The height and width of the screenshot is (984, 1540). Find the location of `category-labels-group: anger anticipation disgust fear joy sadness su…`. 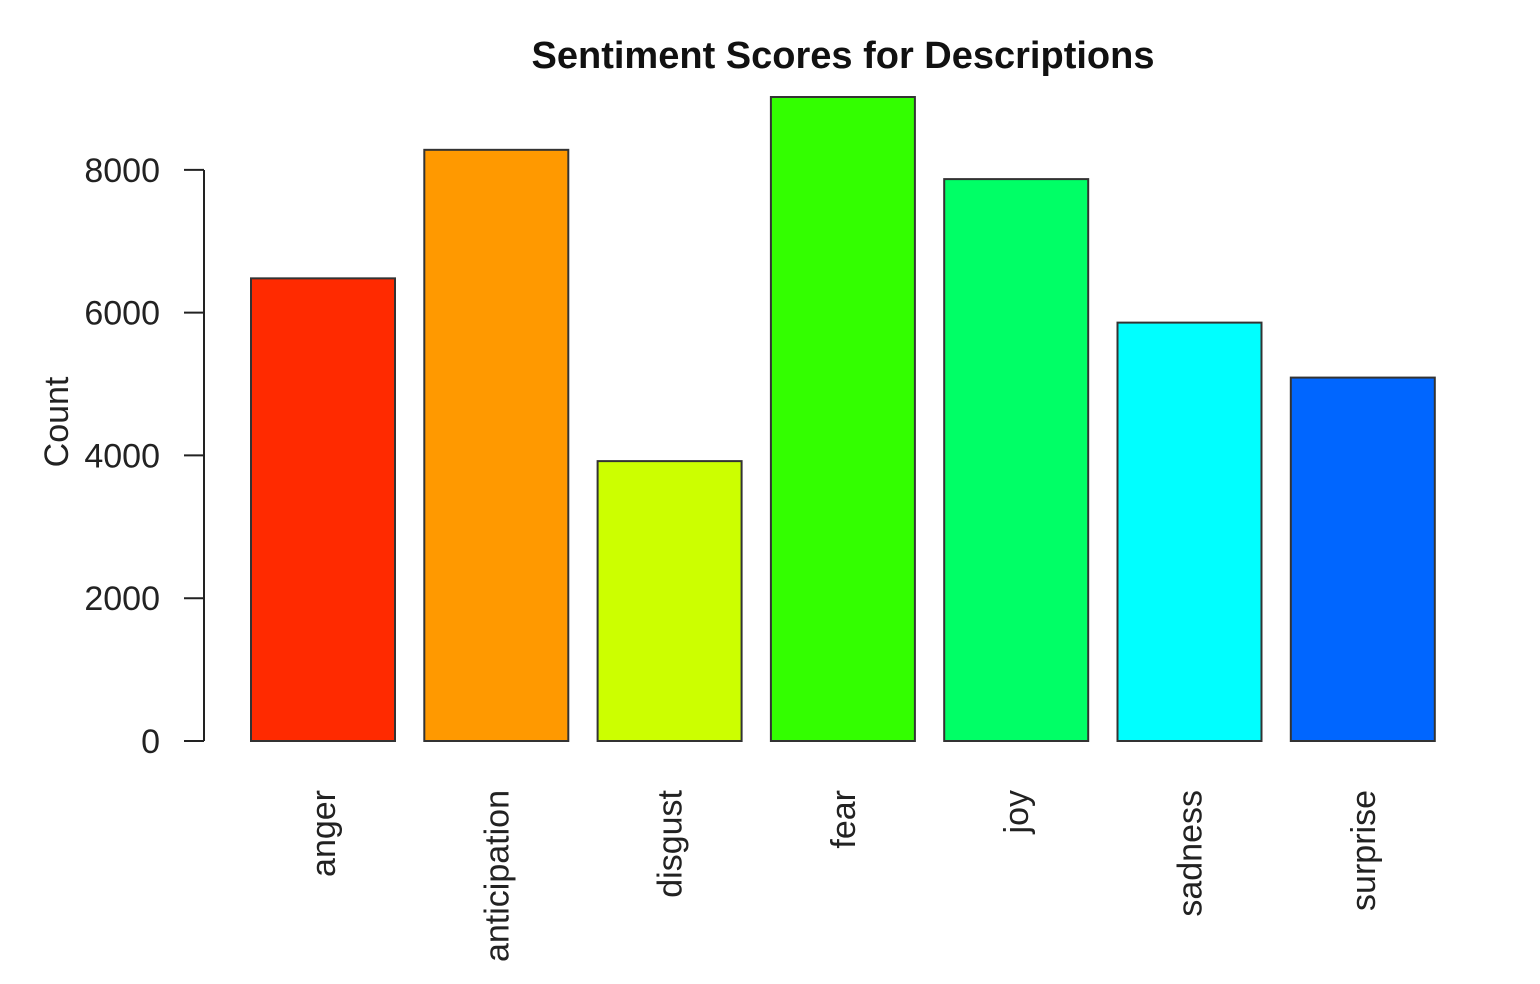

category-labels-group: anger anticipation disgust fear joy sadness su… is located at coordinates (844, 875).